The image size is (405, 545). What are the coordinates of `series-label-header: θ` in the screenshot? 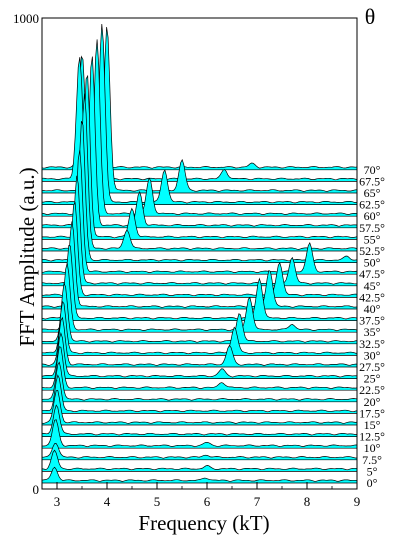 It's located at (370, 16).